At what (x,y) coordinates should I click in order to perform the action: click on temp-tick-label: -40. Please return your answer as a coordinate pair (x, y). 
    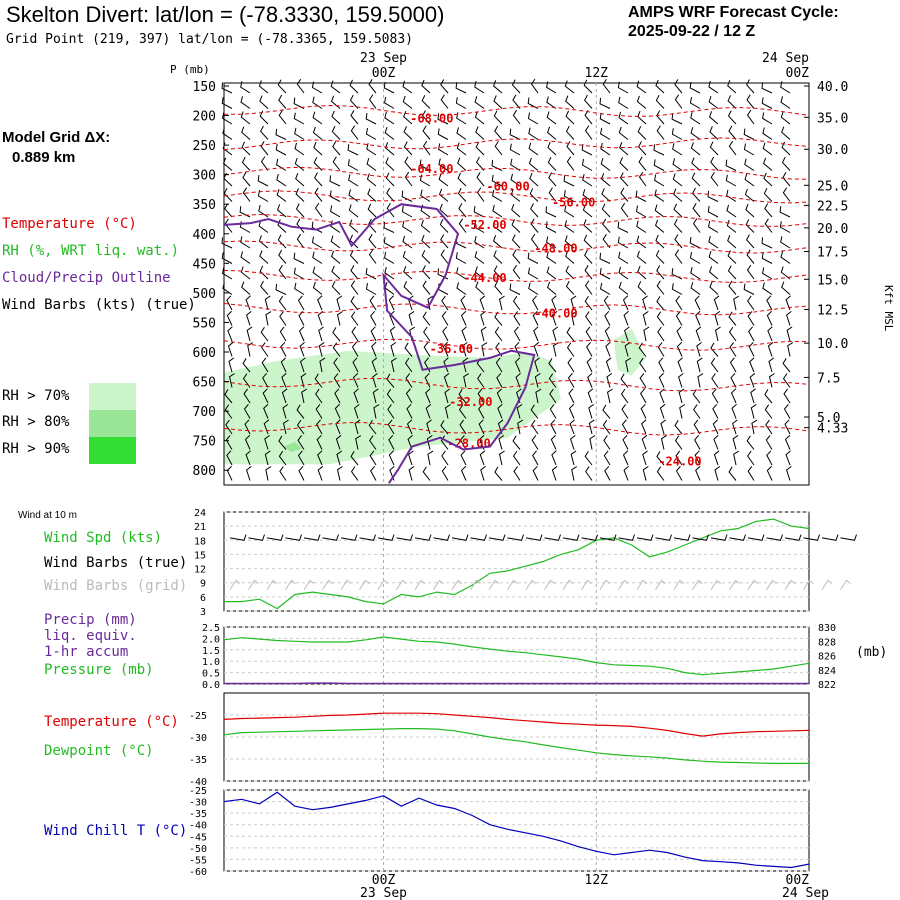
    Looking at the image, I should click on (198, 782).